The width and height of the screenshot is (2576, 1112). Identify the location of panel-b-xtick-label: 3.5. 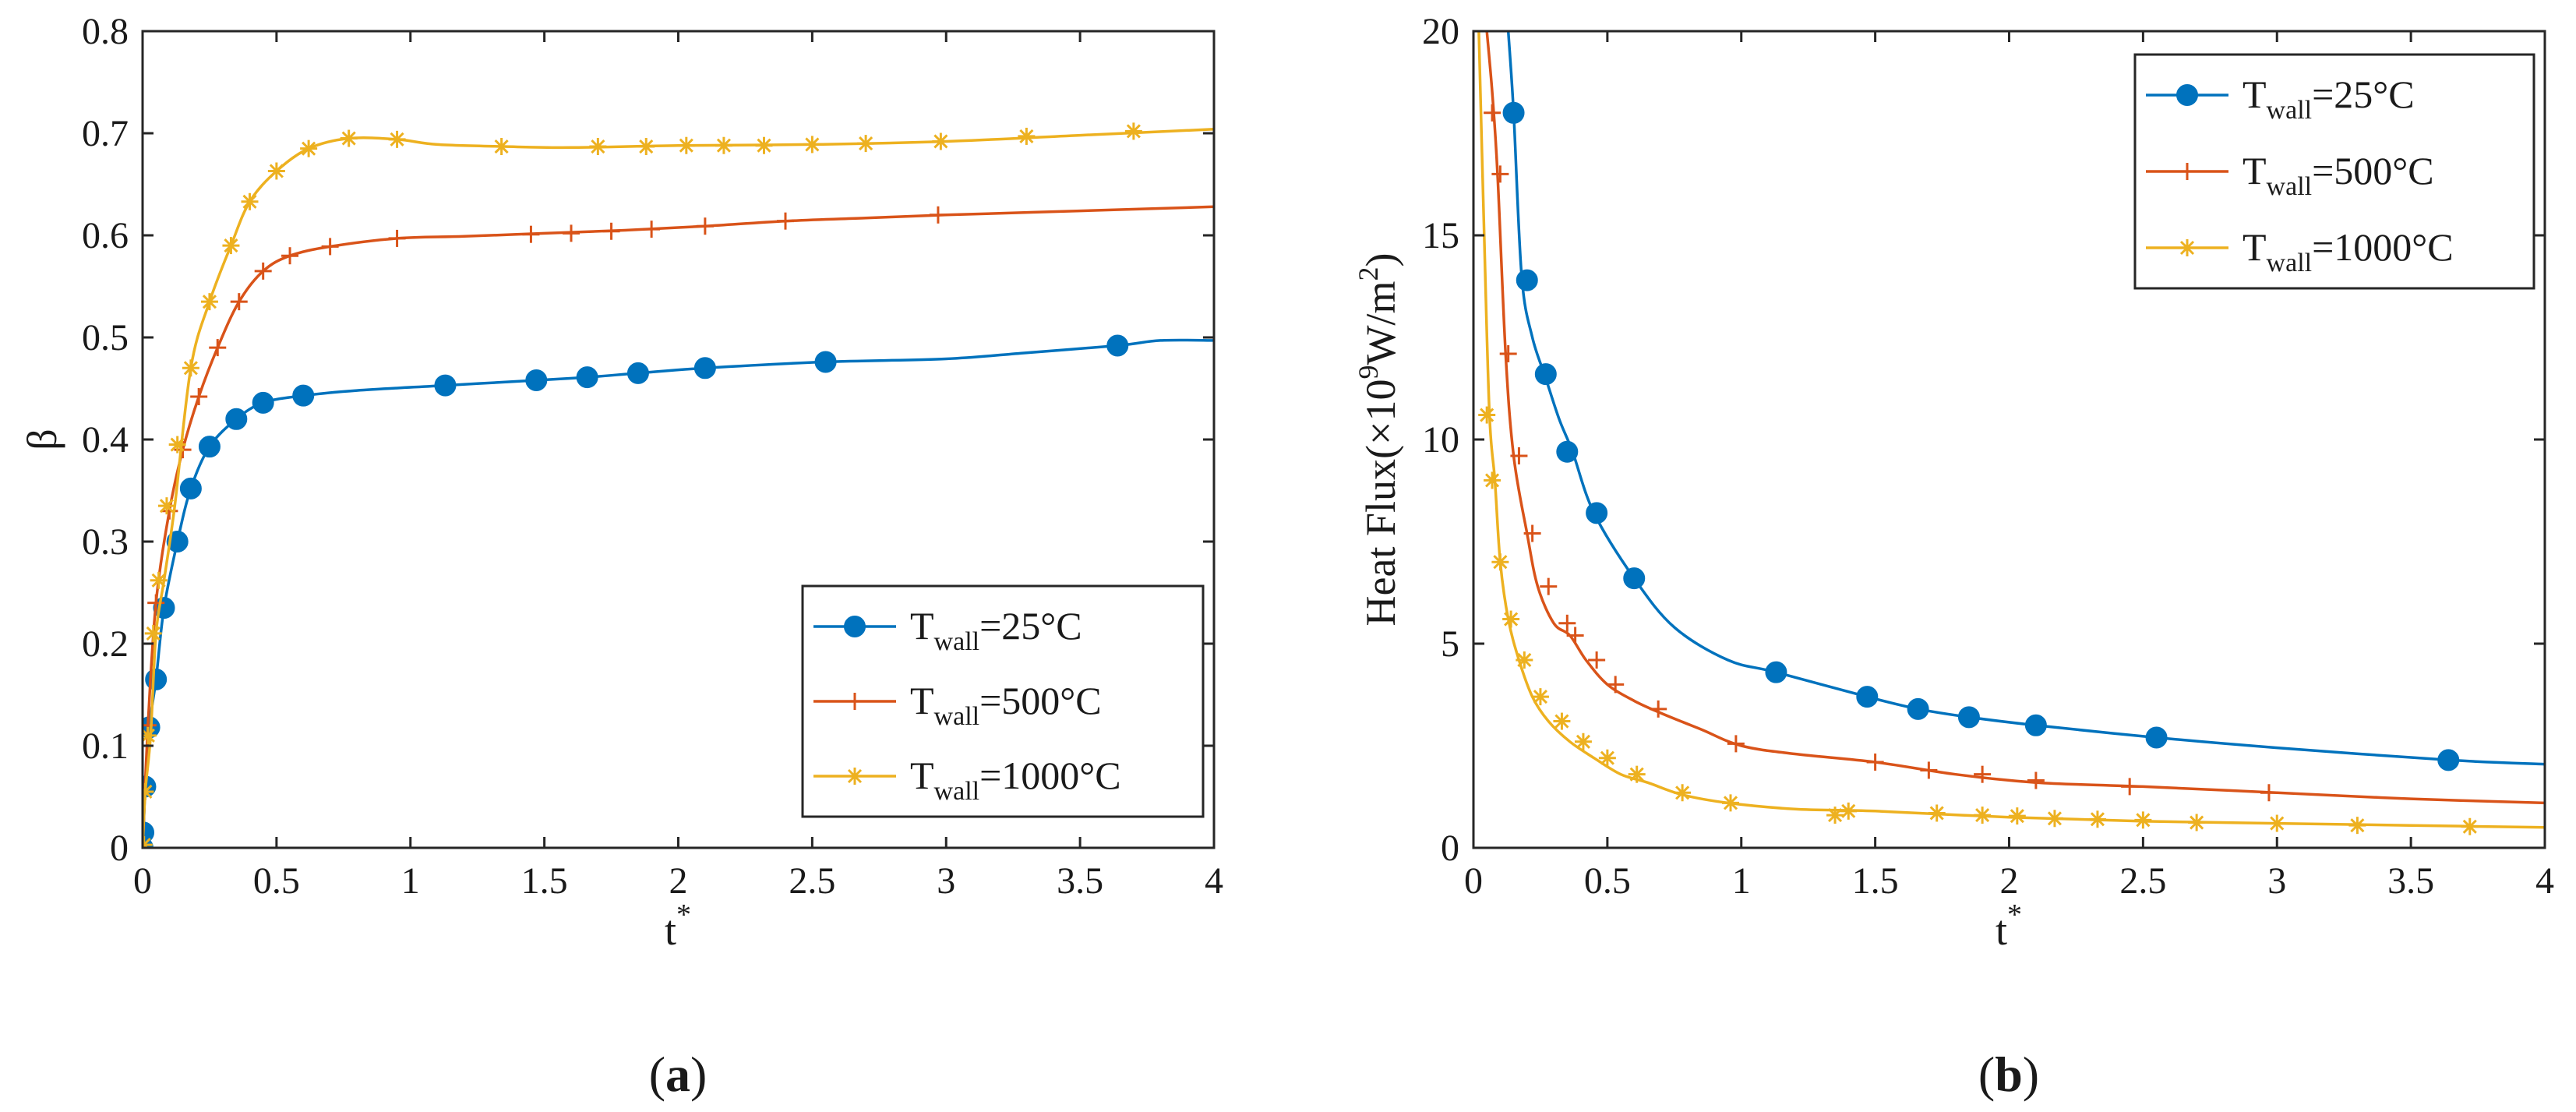
(2410, 881).